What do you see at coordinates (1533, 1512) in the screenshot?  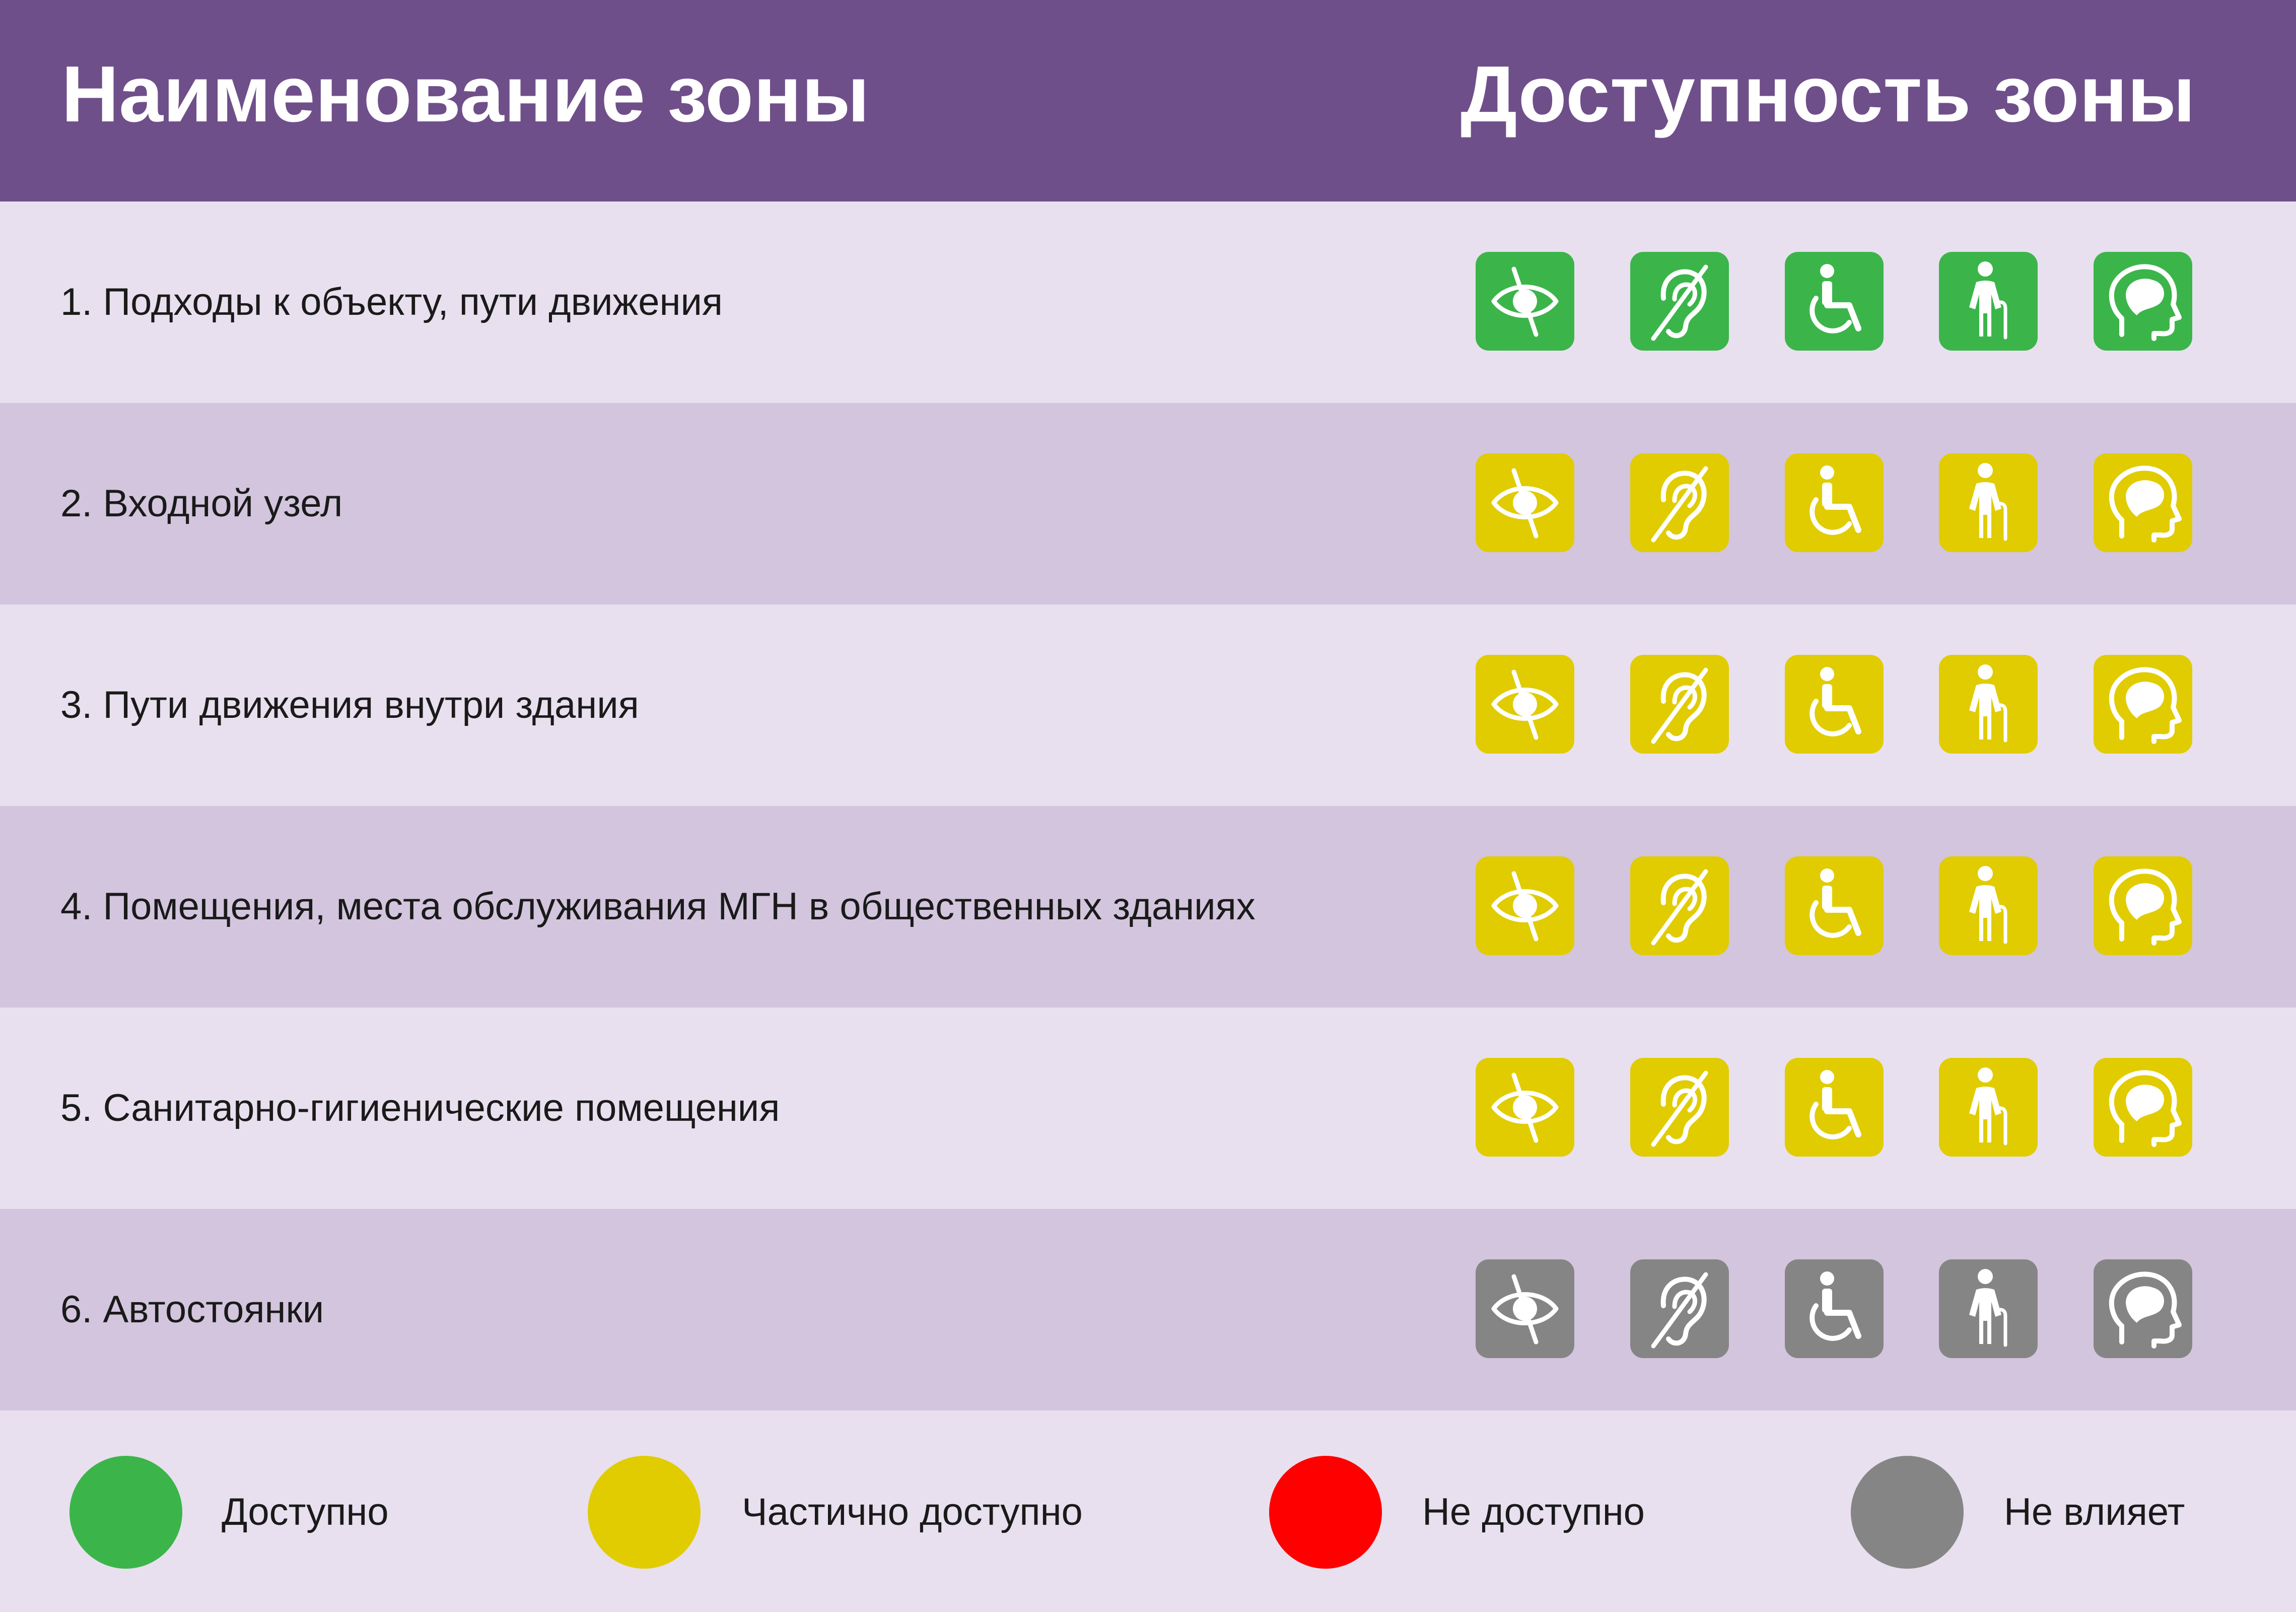 I see `legend-label: Не доступно` at bounding box center [1533, 1512].